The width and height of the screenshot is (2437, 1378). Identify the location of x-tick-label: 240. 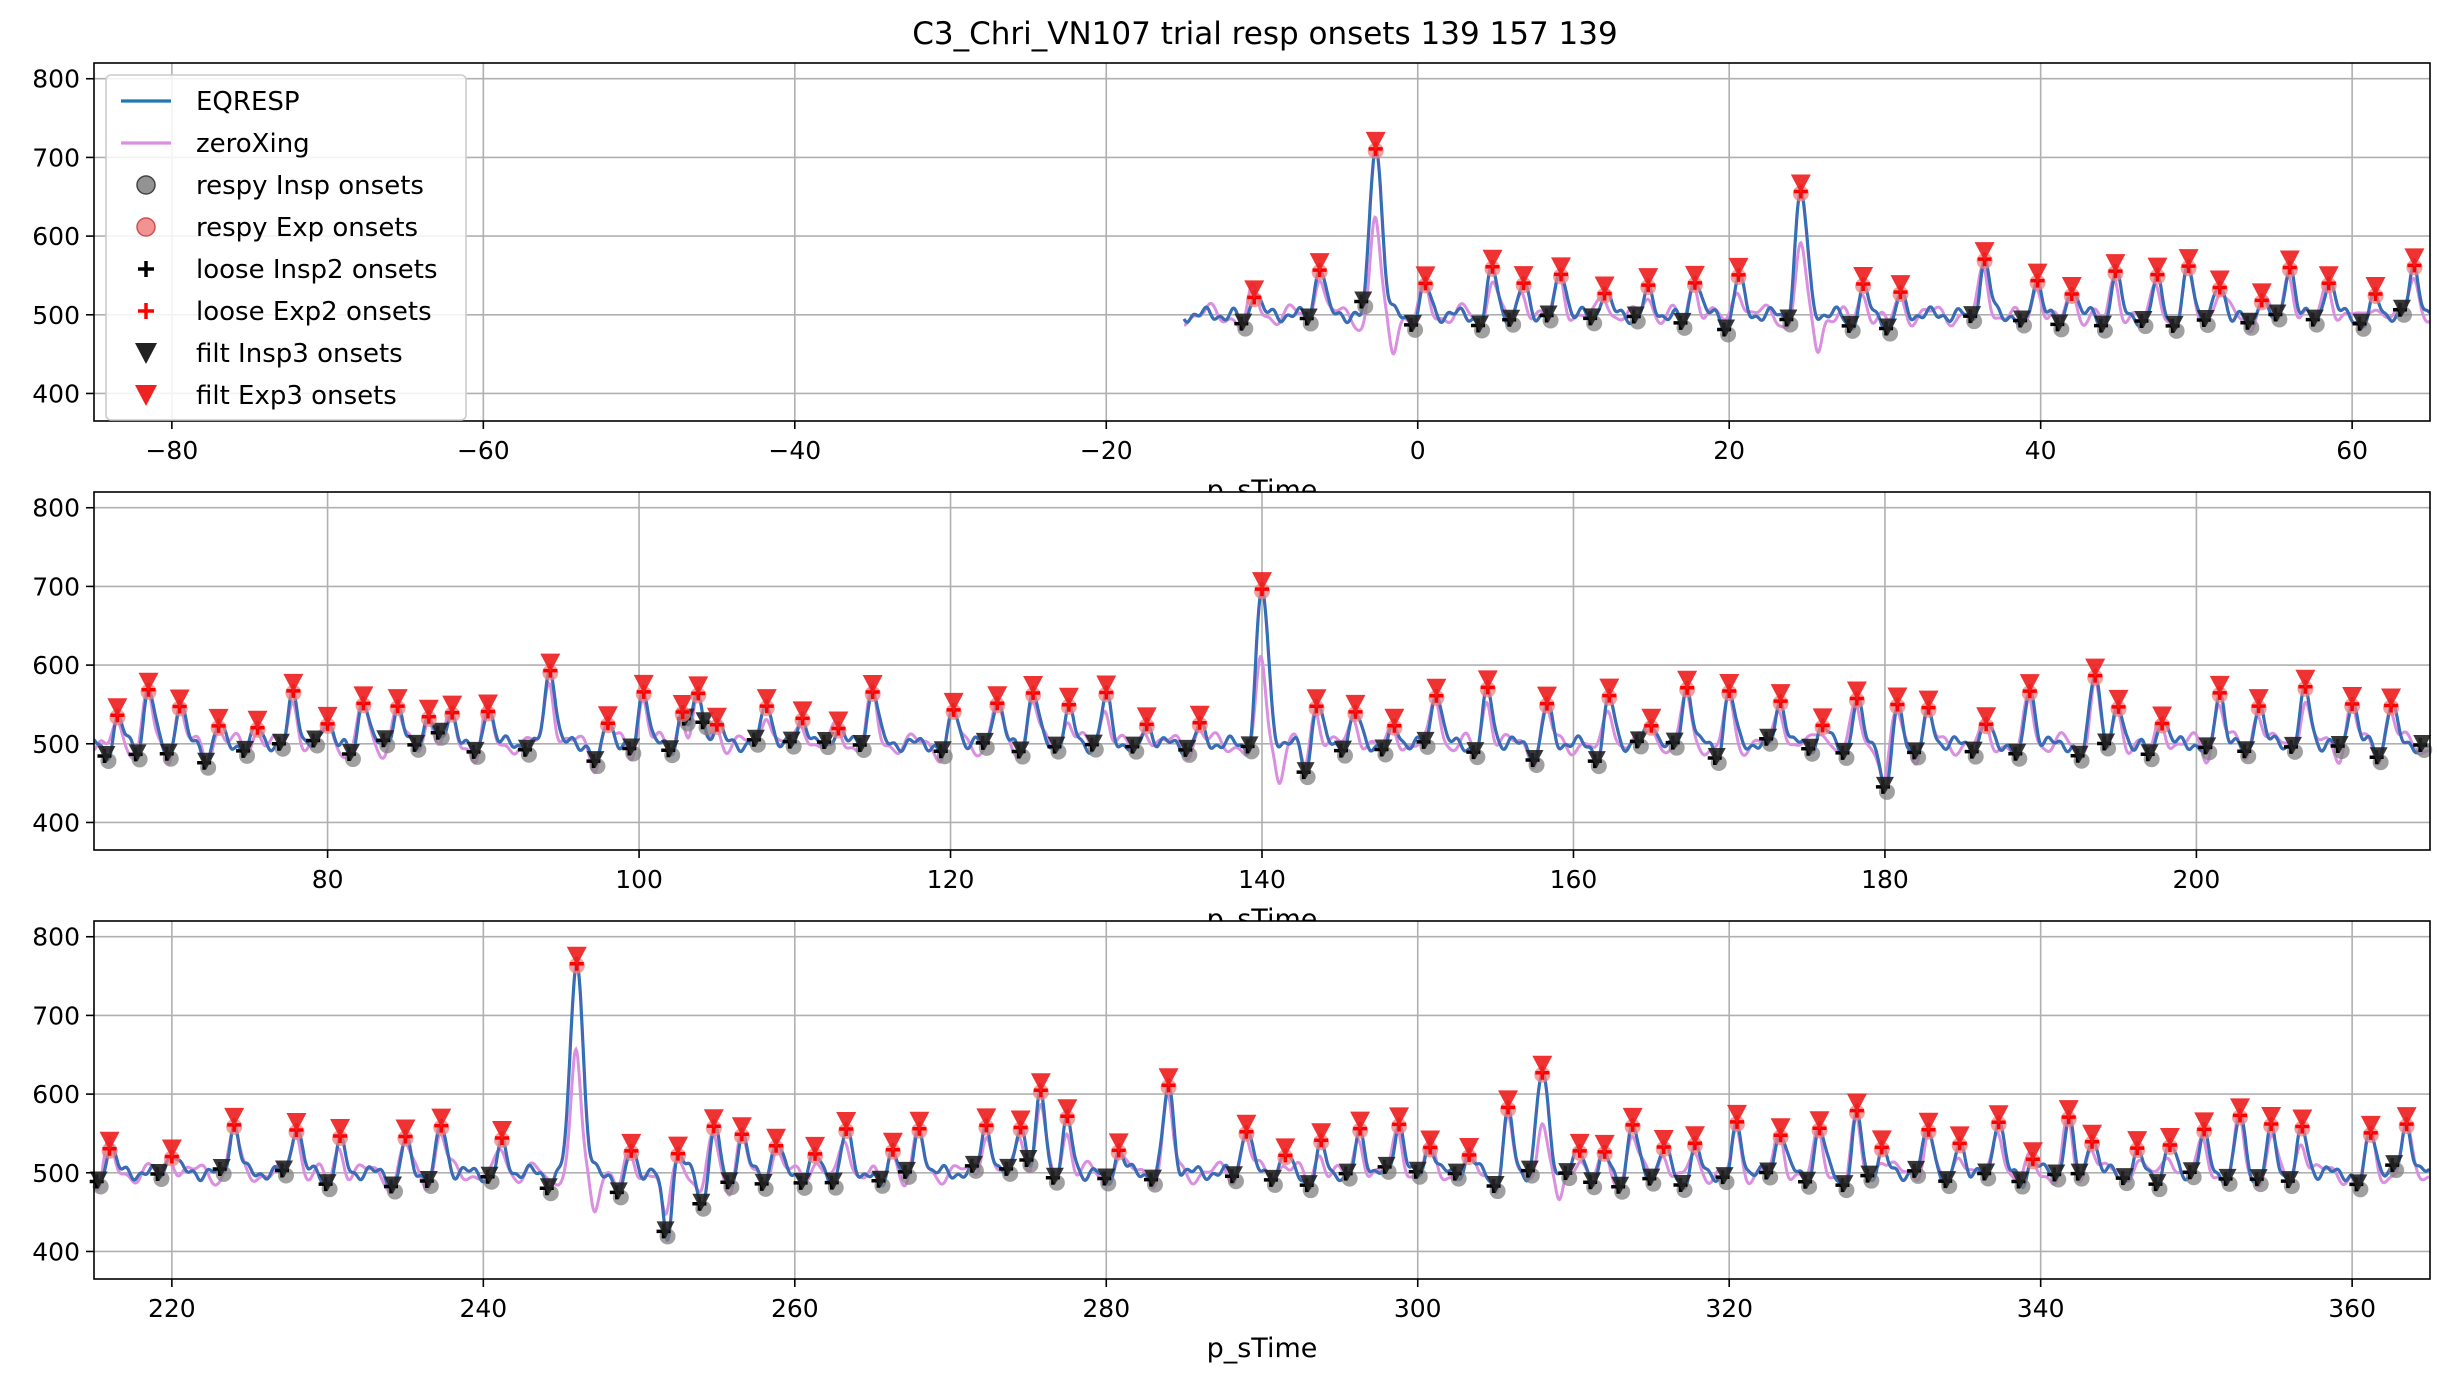
(483, 1308).